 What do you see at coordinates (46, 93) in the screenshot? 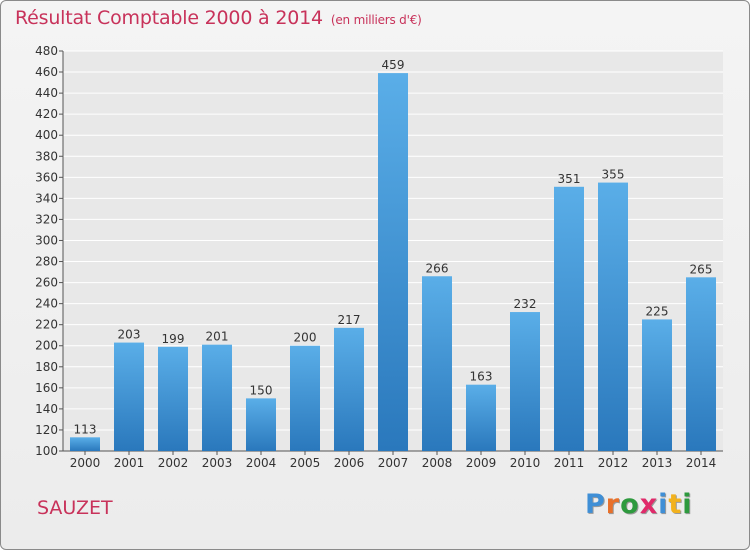
I see `y-tick-label: 440` at bounding box center [46, 93].